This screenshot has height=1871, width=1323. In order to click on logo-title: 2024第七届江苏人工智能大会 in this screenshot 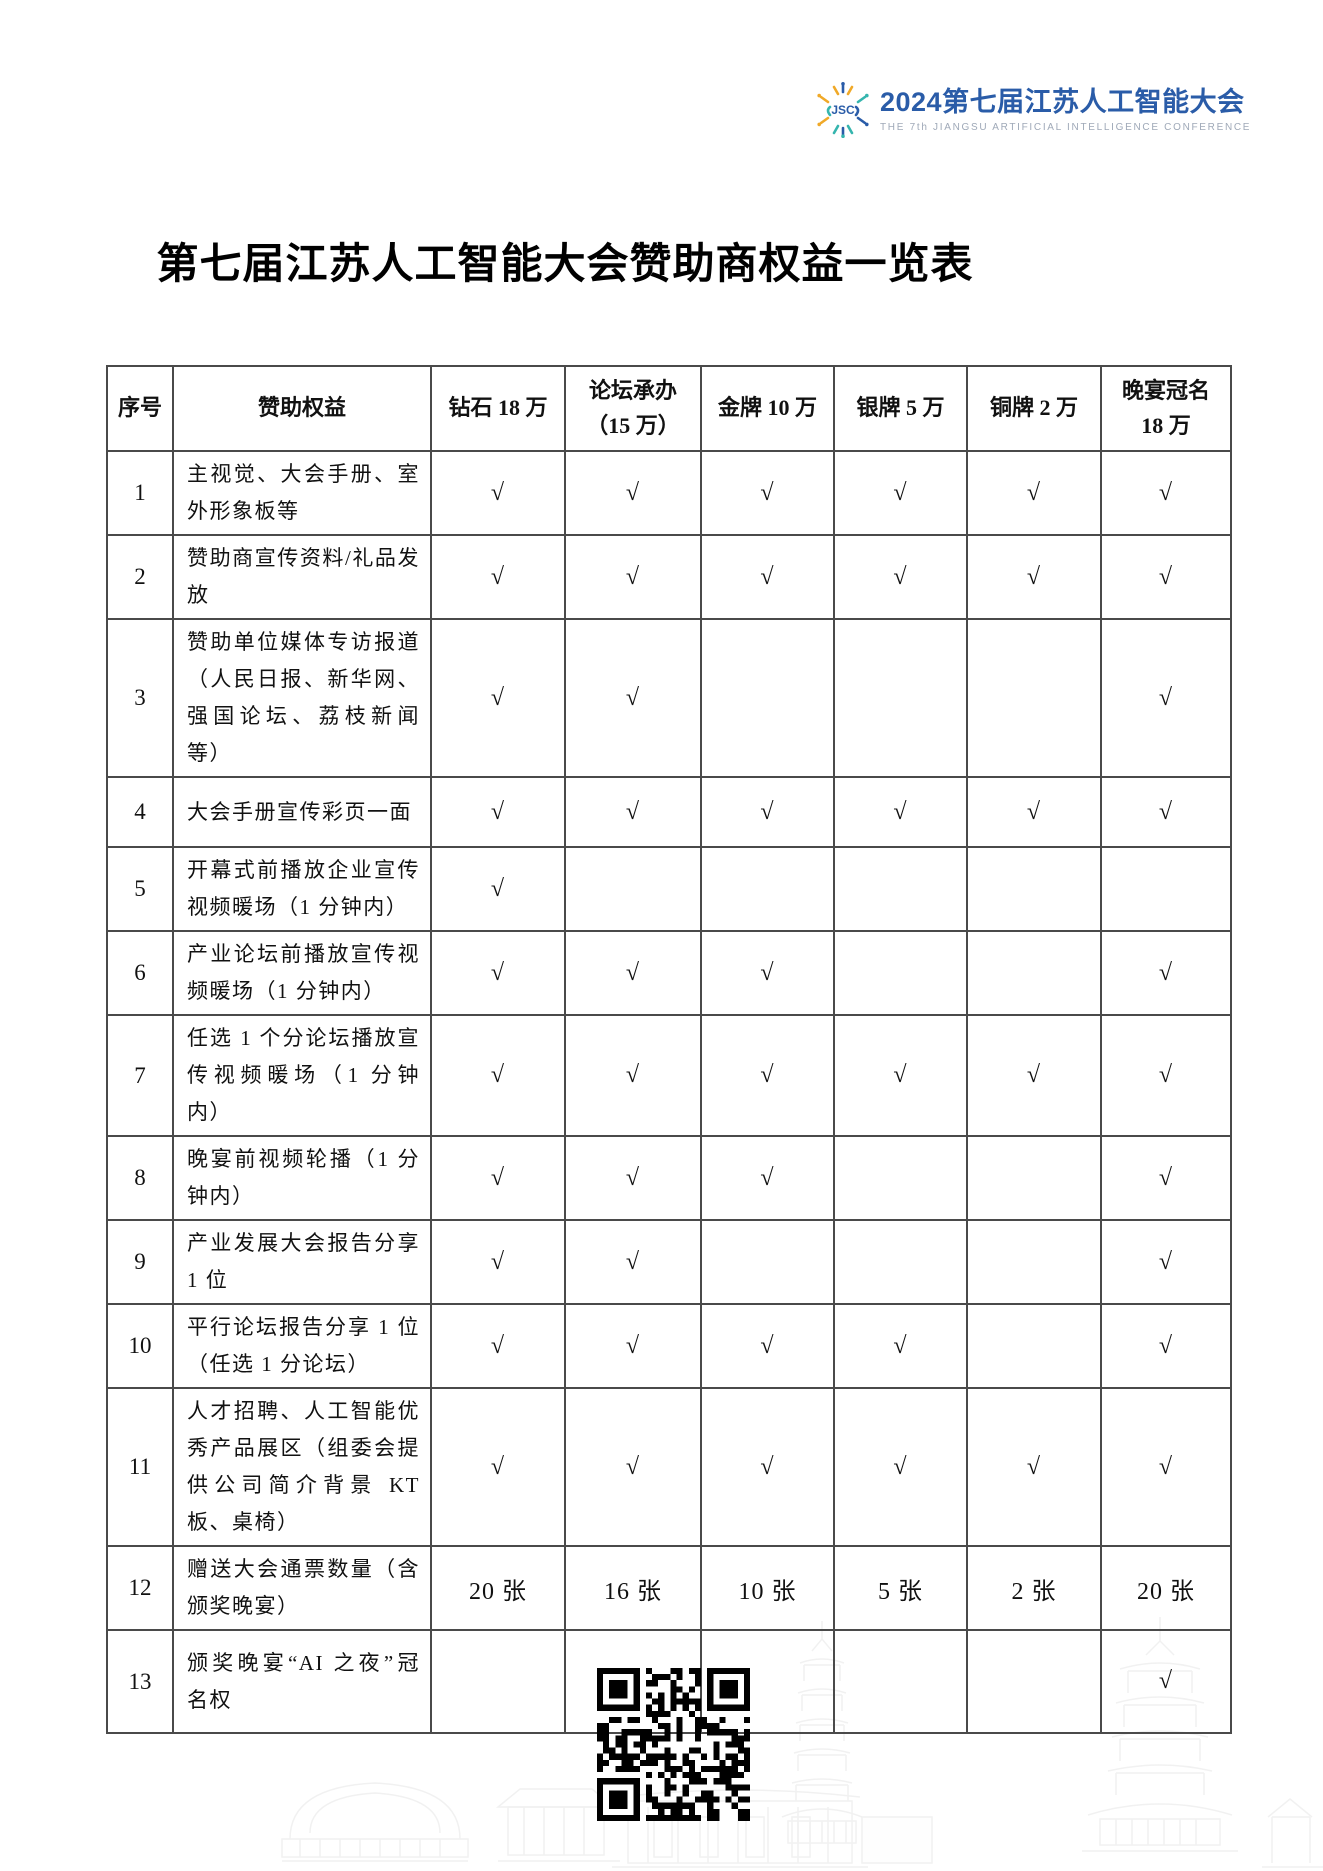, I will do `click(1062, 101)`.